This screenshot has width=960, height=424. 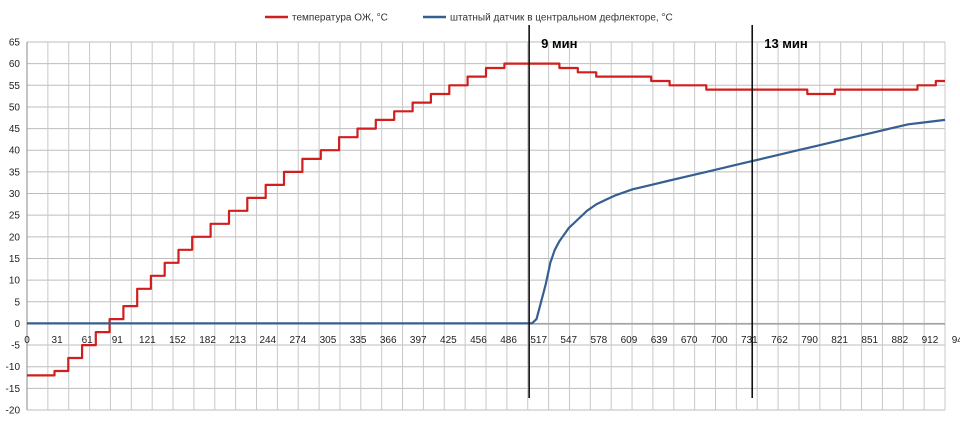 I want to click on y-tick-label: 60, so click(x=15, y=64).